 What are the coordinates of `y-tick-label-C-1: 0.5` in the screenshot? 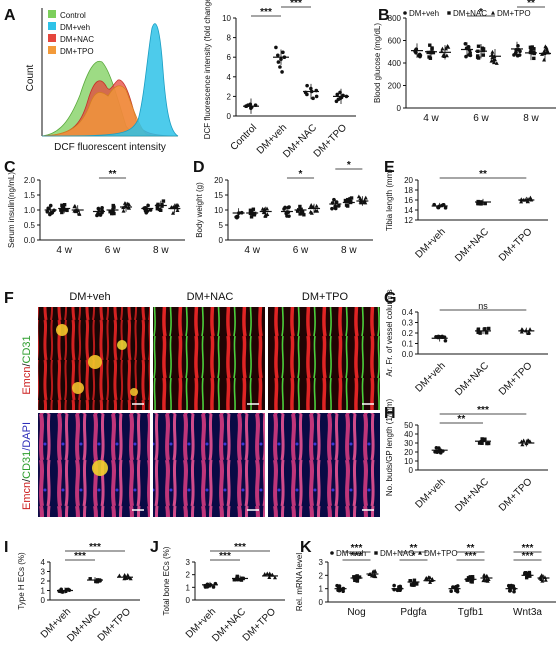 It's located at (30, 225).